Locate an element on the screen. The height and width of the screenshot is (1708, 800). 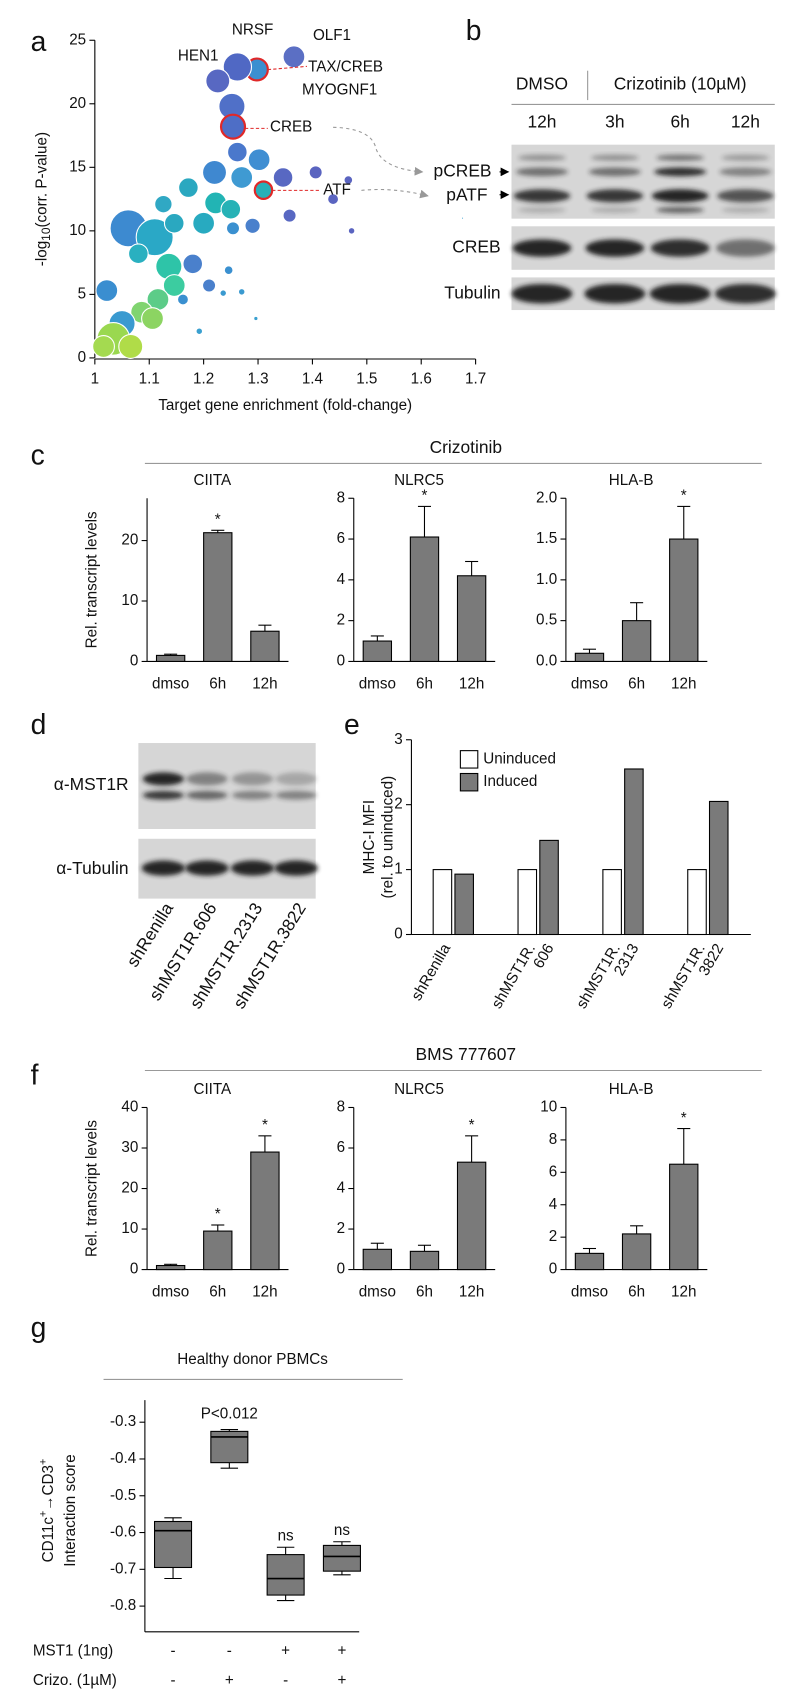
x-axis-label: Target gene enrichment (fold-change) is located at coordinates (285, 405).